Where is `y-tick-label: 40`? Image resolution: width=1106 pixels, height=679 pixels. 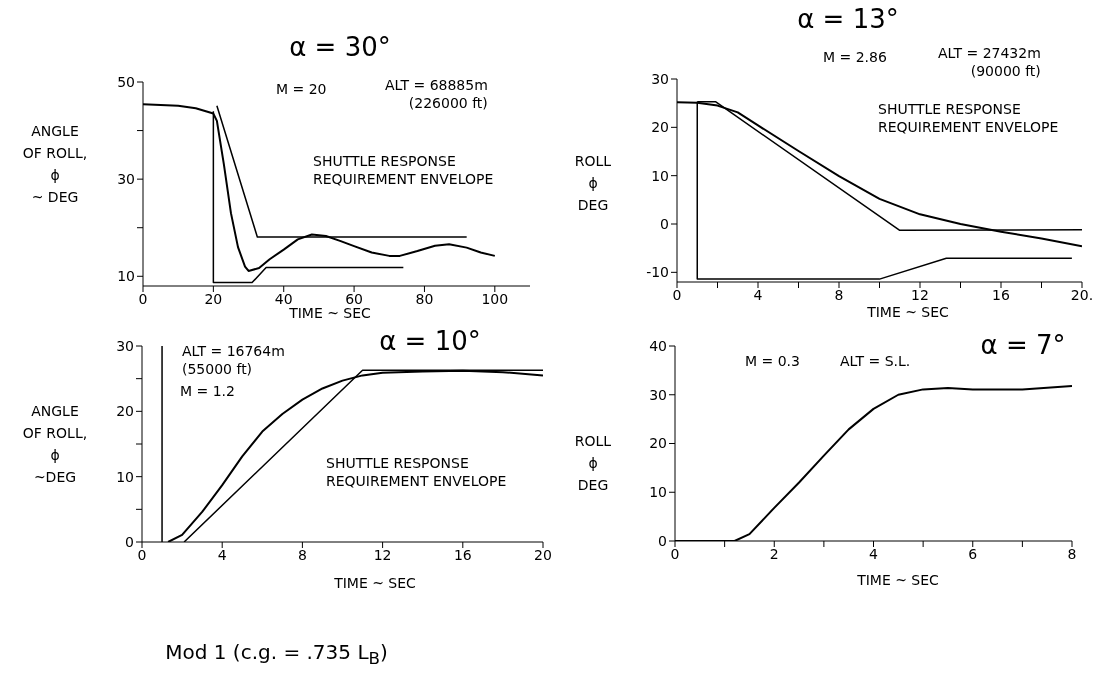
y-tick-label: 40 is located at coordinates (658, 345).